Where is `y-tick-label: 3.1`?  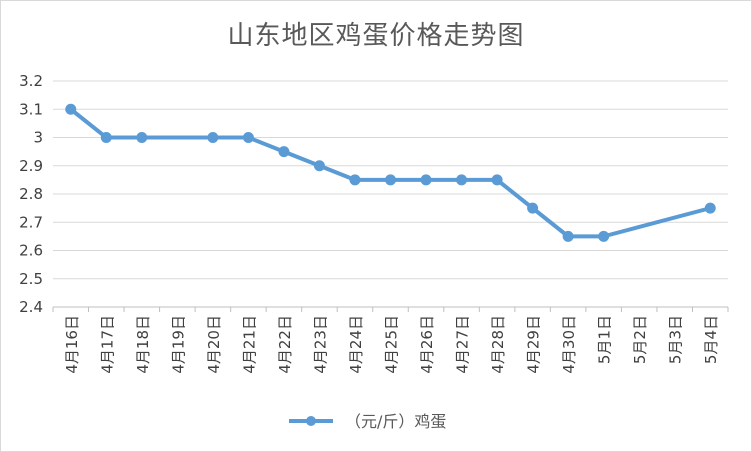 y-tick-label: 3.1 is located at coordinates (31, 109).